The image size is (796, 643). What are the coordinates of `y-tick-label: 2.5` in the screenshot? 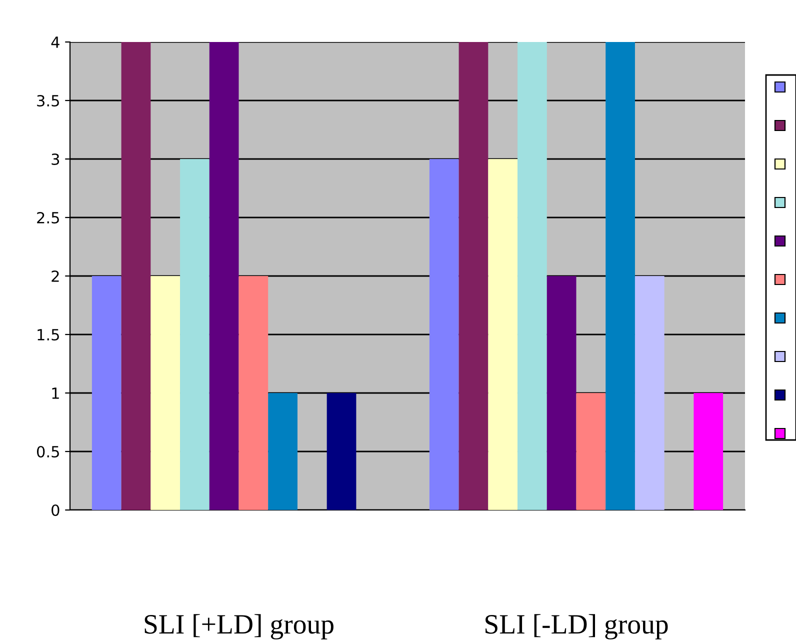 It's located at (48, 218).